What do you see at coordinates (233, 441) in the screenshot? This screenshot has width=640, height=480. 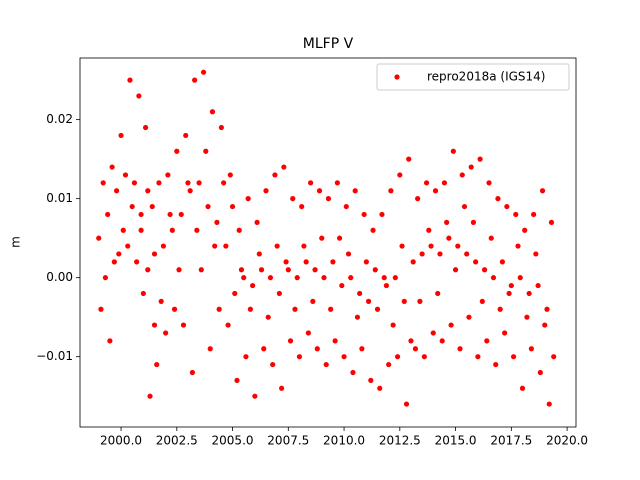 I see `x-tick-label: 2005.0` at bounding box center [233, 441].